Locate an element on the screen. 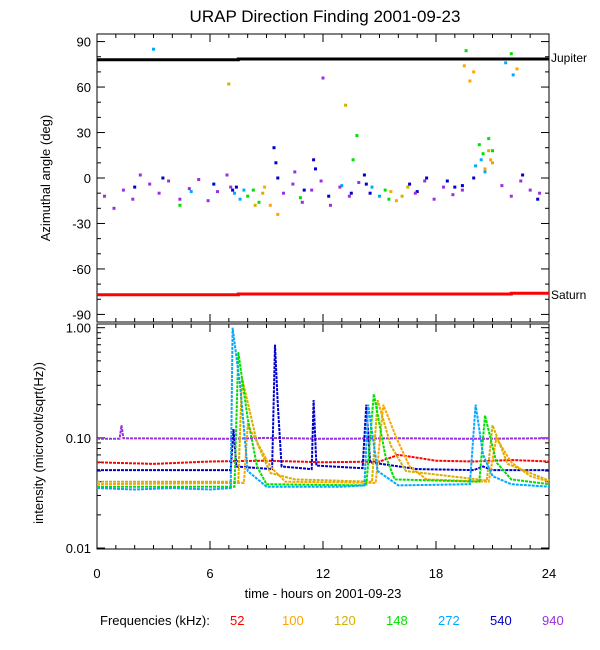 The height and width of the screenshot is (650, 600). legend-items: 52 100 120 148 272 540 940 is located at coordinates (397, 620).